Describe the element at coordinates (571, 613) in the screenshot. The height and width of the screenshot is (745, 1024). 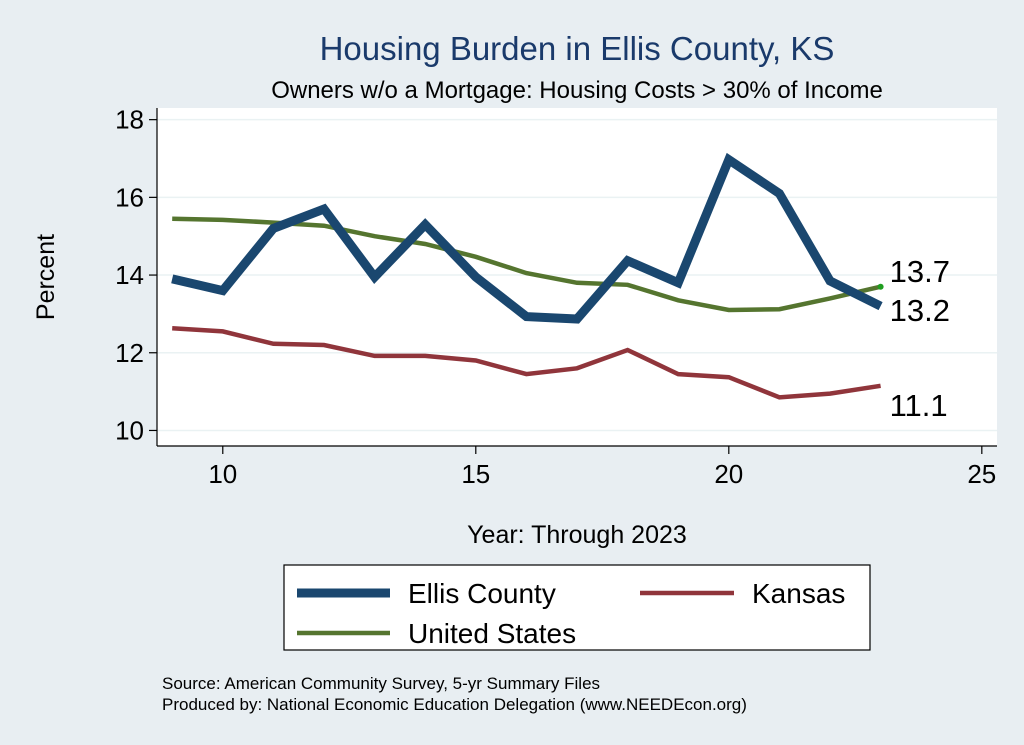
I see `legend-items: Ellis County Kansas United States` at that location.